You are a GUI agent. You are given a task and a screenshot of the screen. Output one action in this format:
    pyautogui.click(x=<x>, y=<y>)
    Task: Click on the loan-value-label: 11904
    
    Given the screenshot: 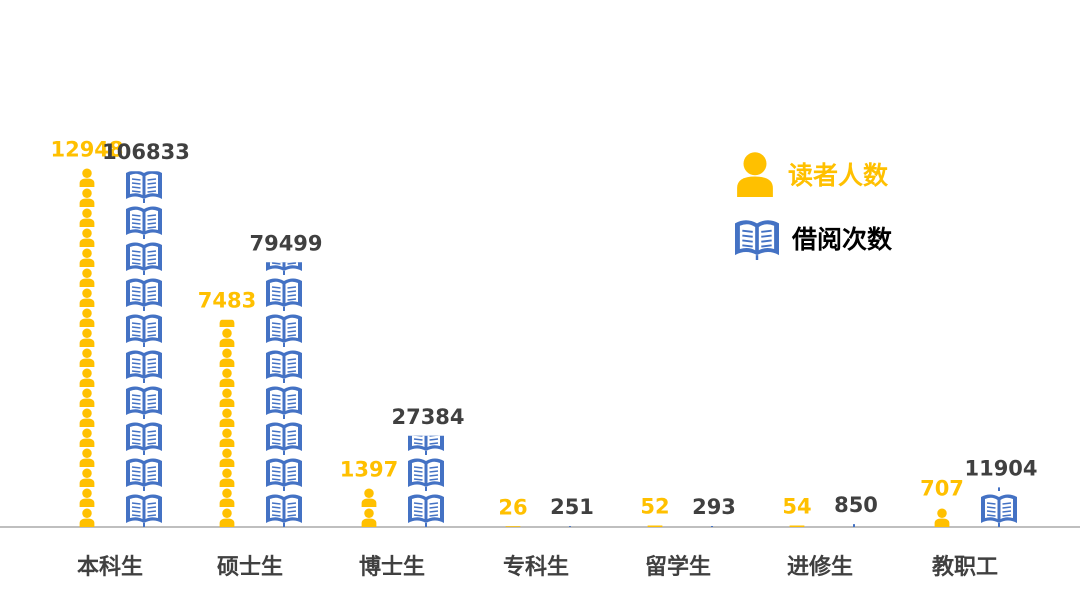 What is the action you would take?
    pyautogui.click(x=1000, y=468)
    